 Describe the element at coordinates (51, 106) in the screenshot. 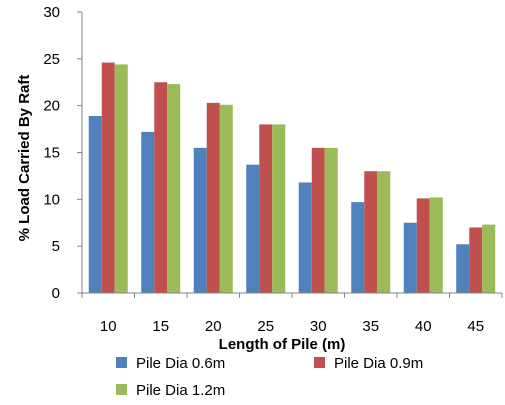

I see `y-tick-label: 20` at that location.